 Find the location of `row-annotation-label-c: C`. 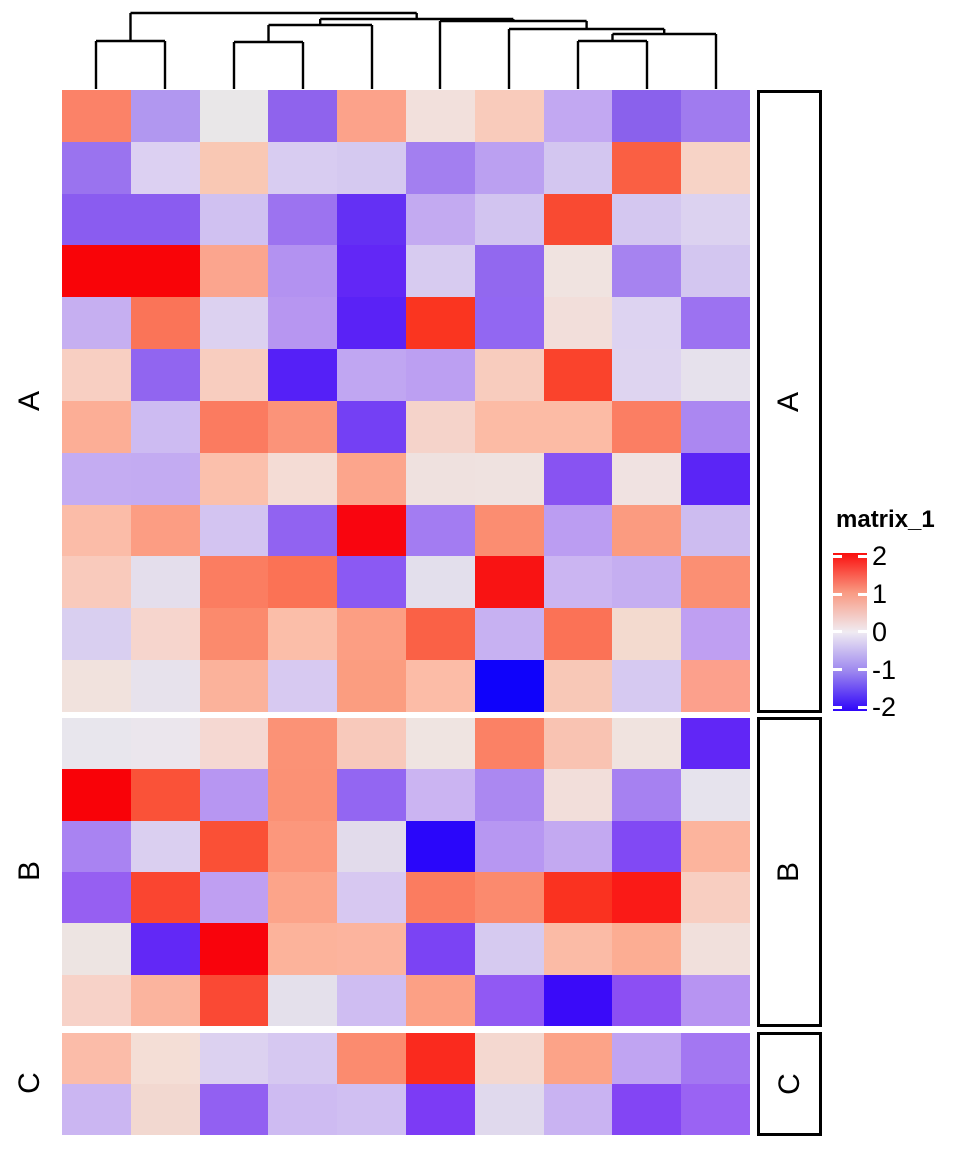

row-annotation-label-c: C is located at coordinates (789, 1084).